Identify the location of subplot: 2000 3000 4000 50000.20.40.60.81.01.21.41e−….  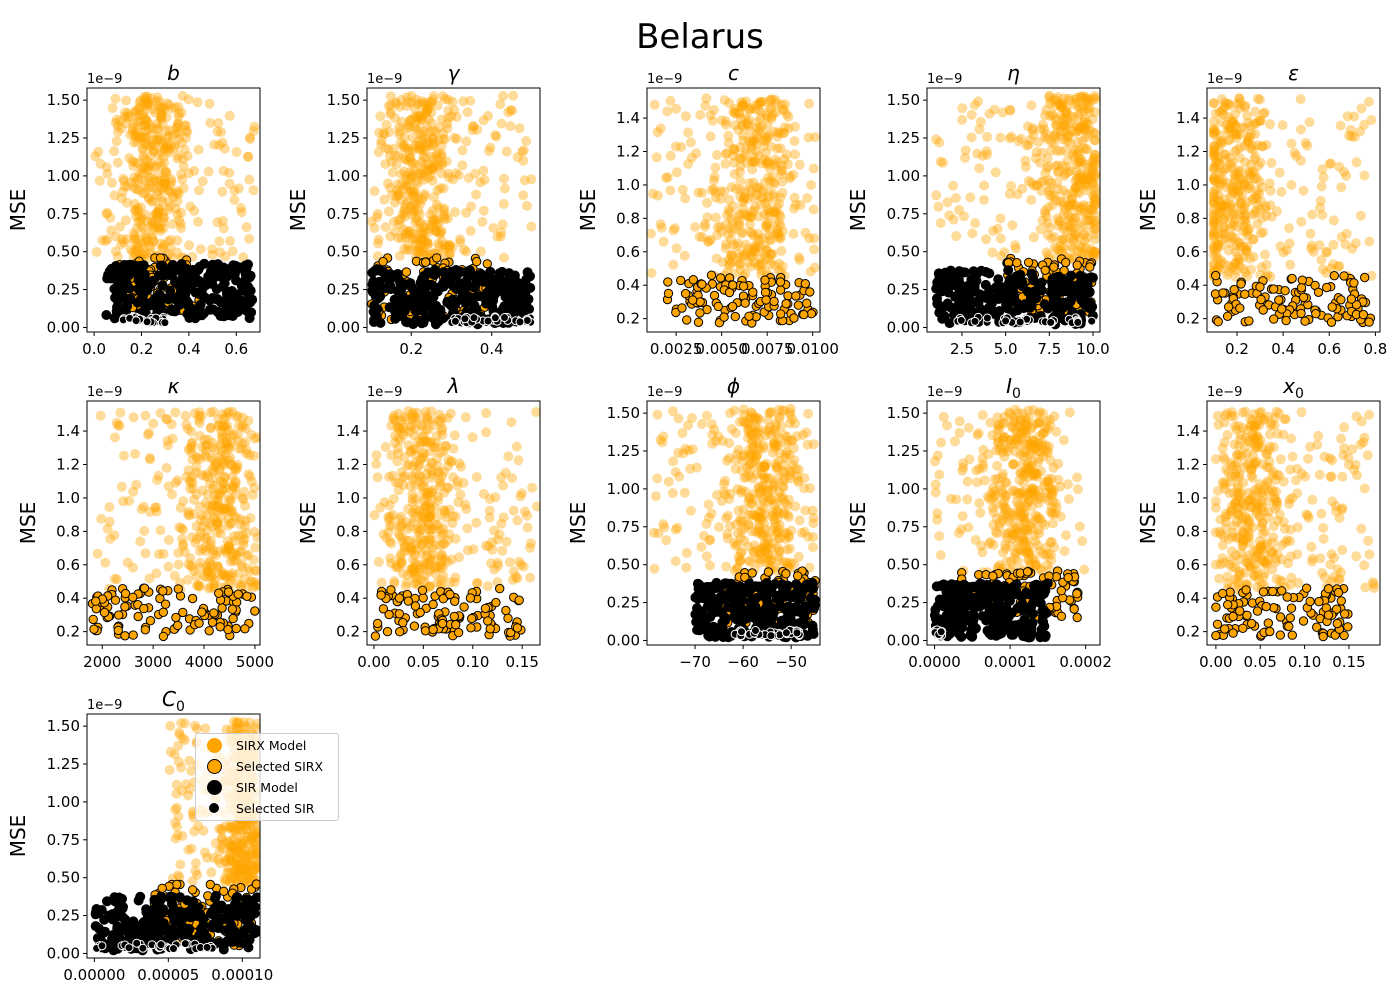
(145, 522).